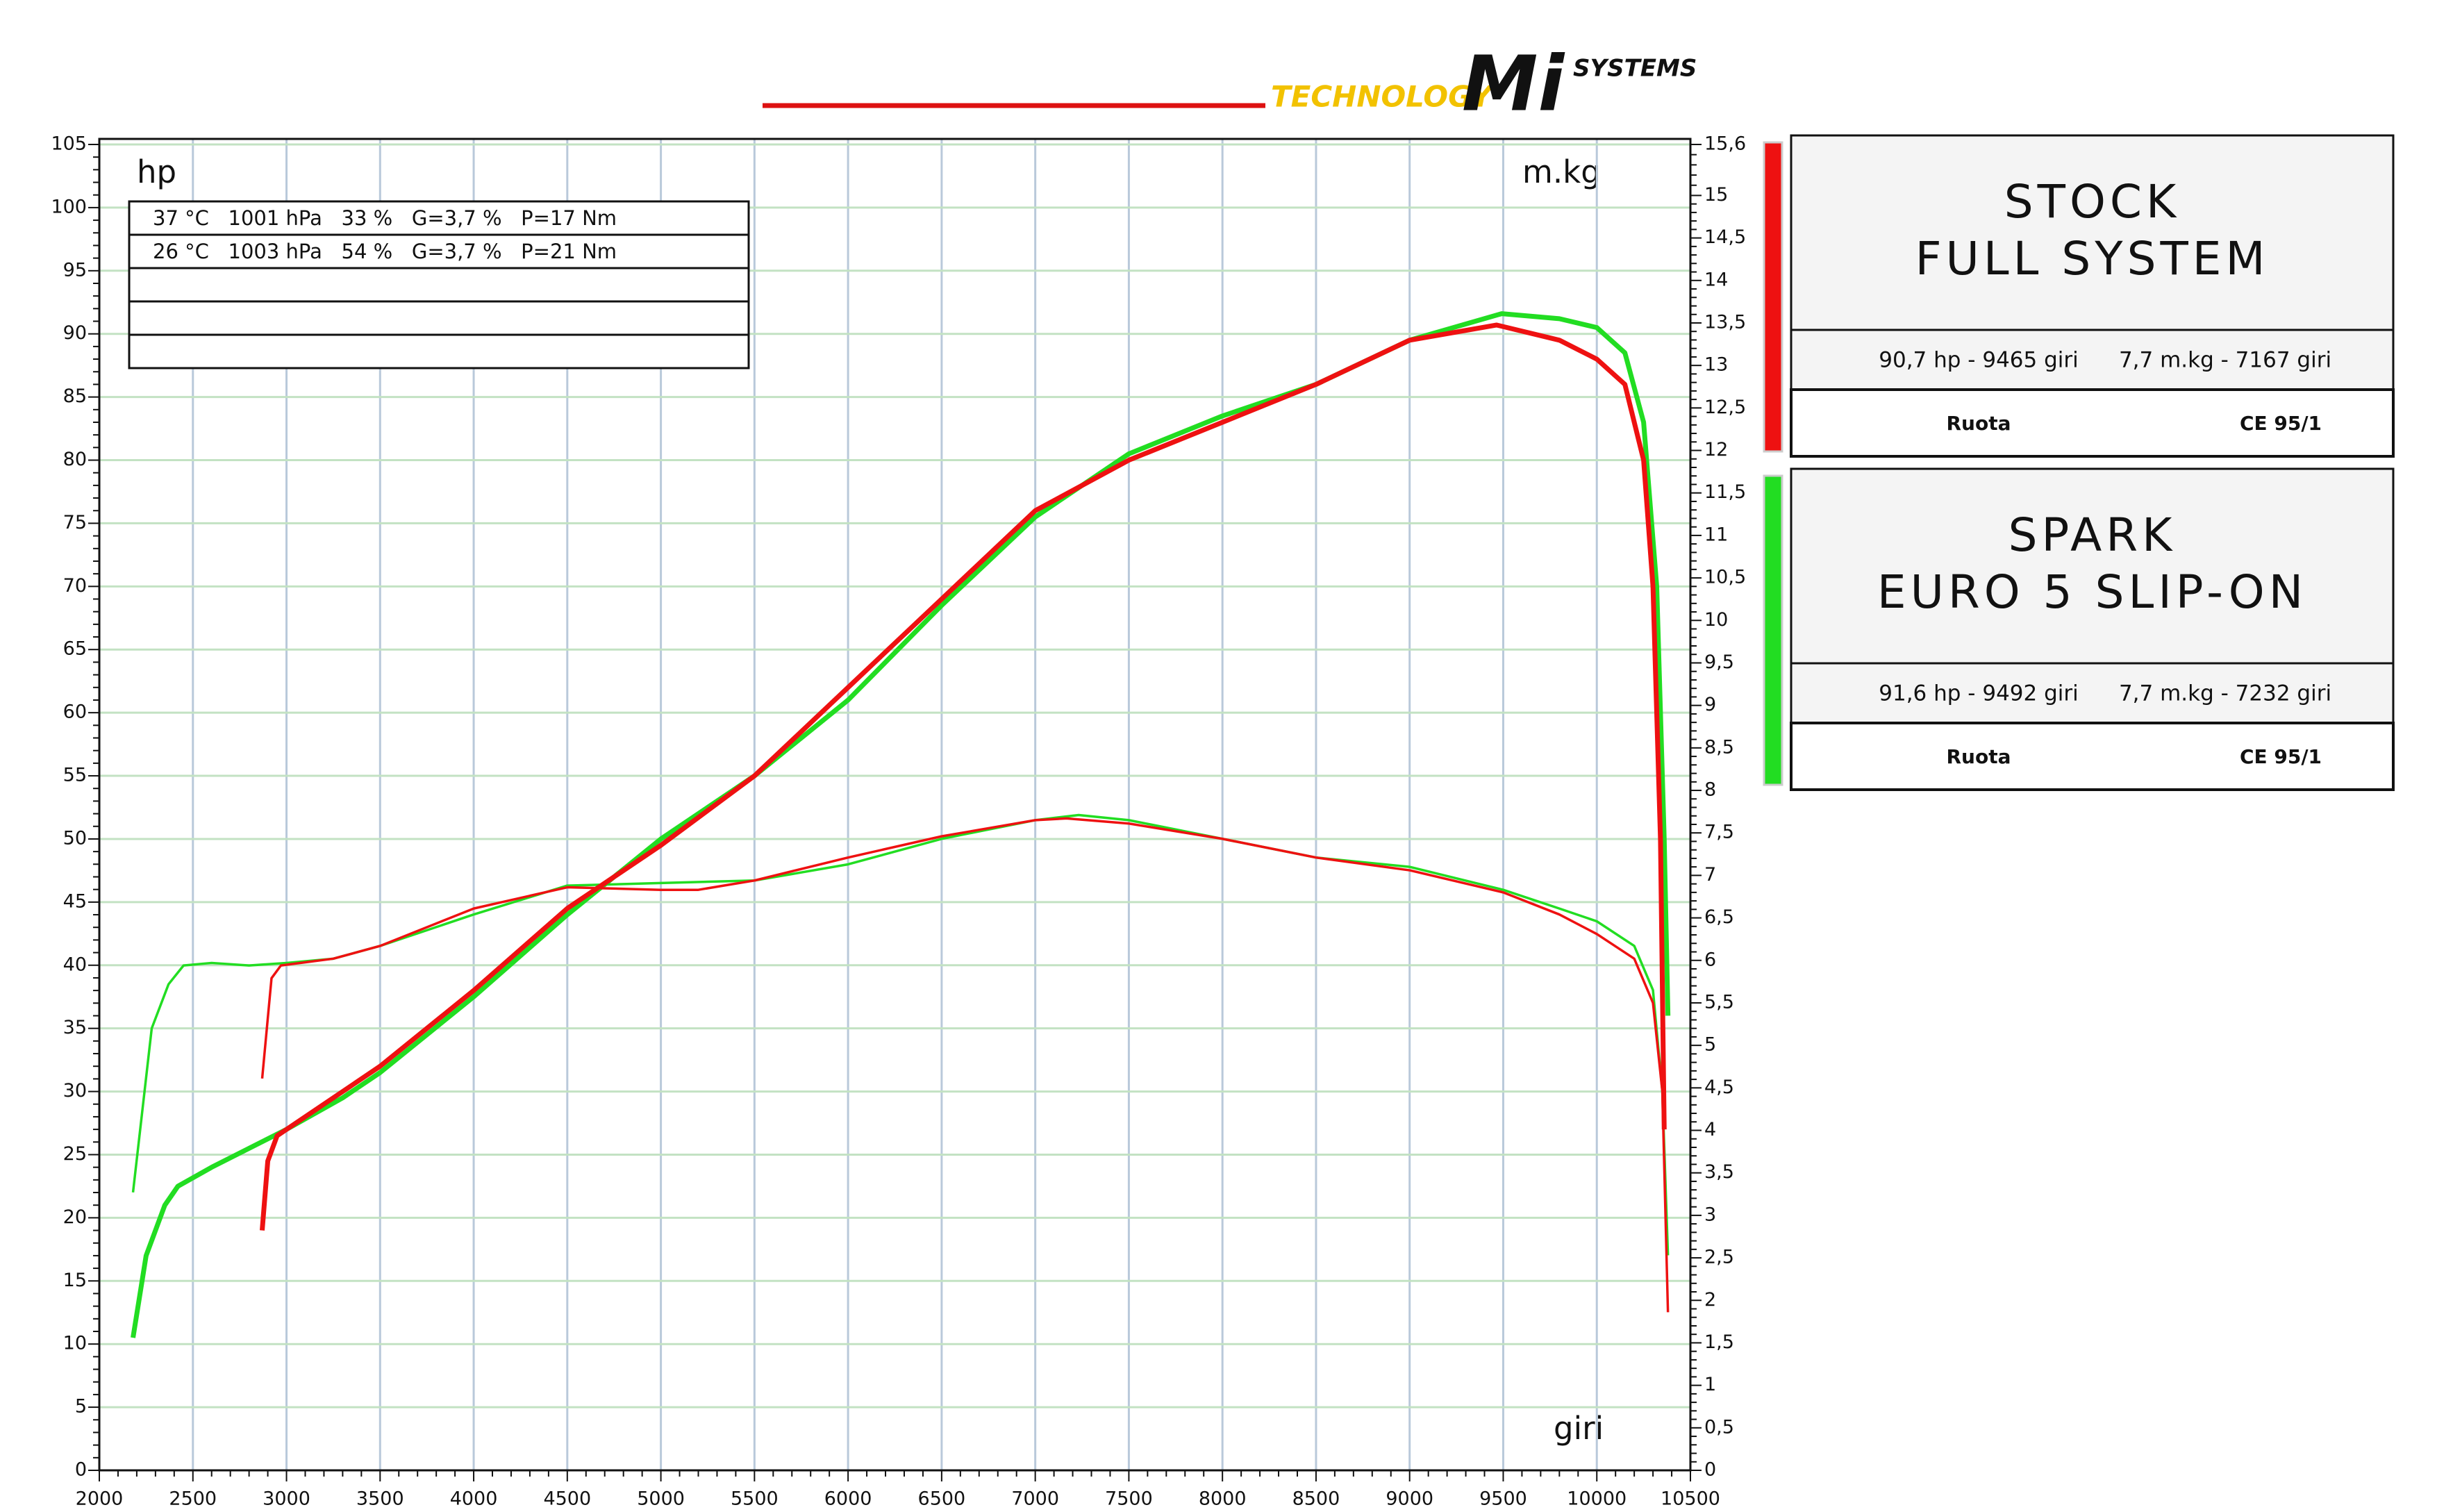 The width and height of the screenshot is (2437, 1512). What do you see at coordinates (1716, 620) in the screenshot?
I see `y2-tick-label: 10` at bounding box center [1716, 620].